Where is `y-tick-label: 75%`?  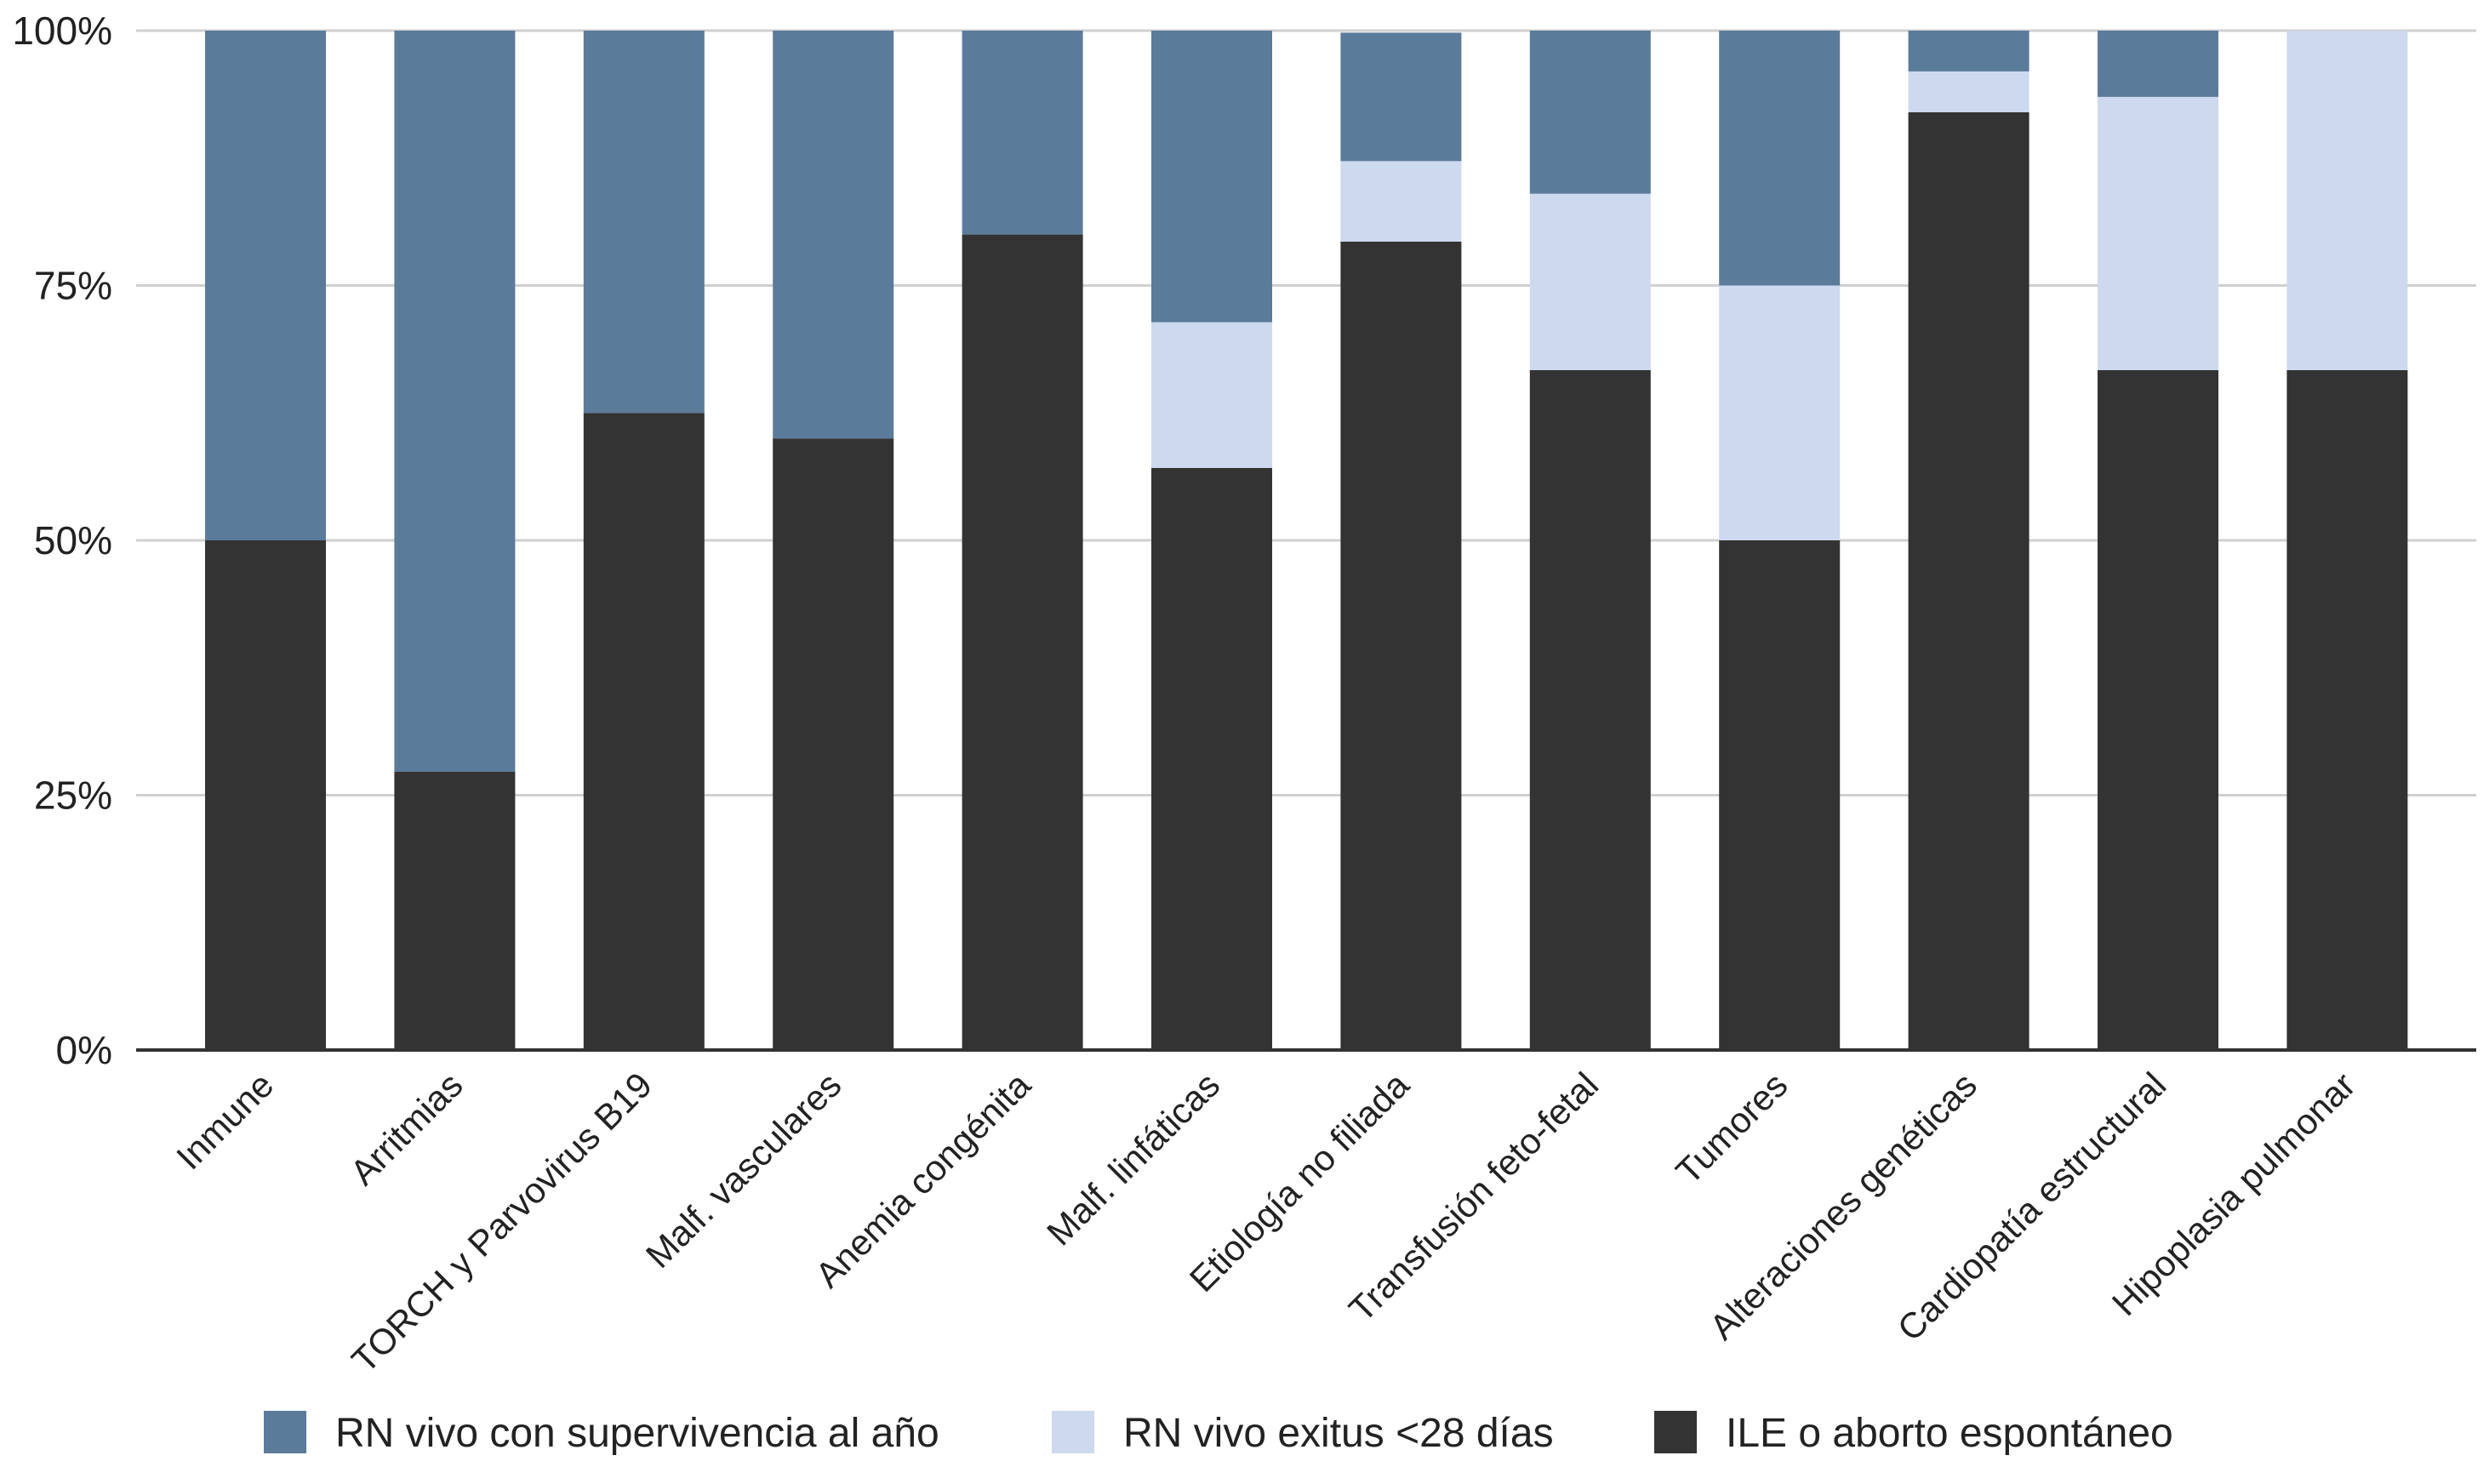 y-tick-label: 75% is located at coordinates (73, 286).